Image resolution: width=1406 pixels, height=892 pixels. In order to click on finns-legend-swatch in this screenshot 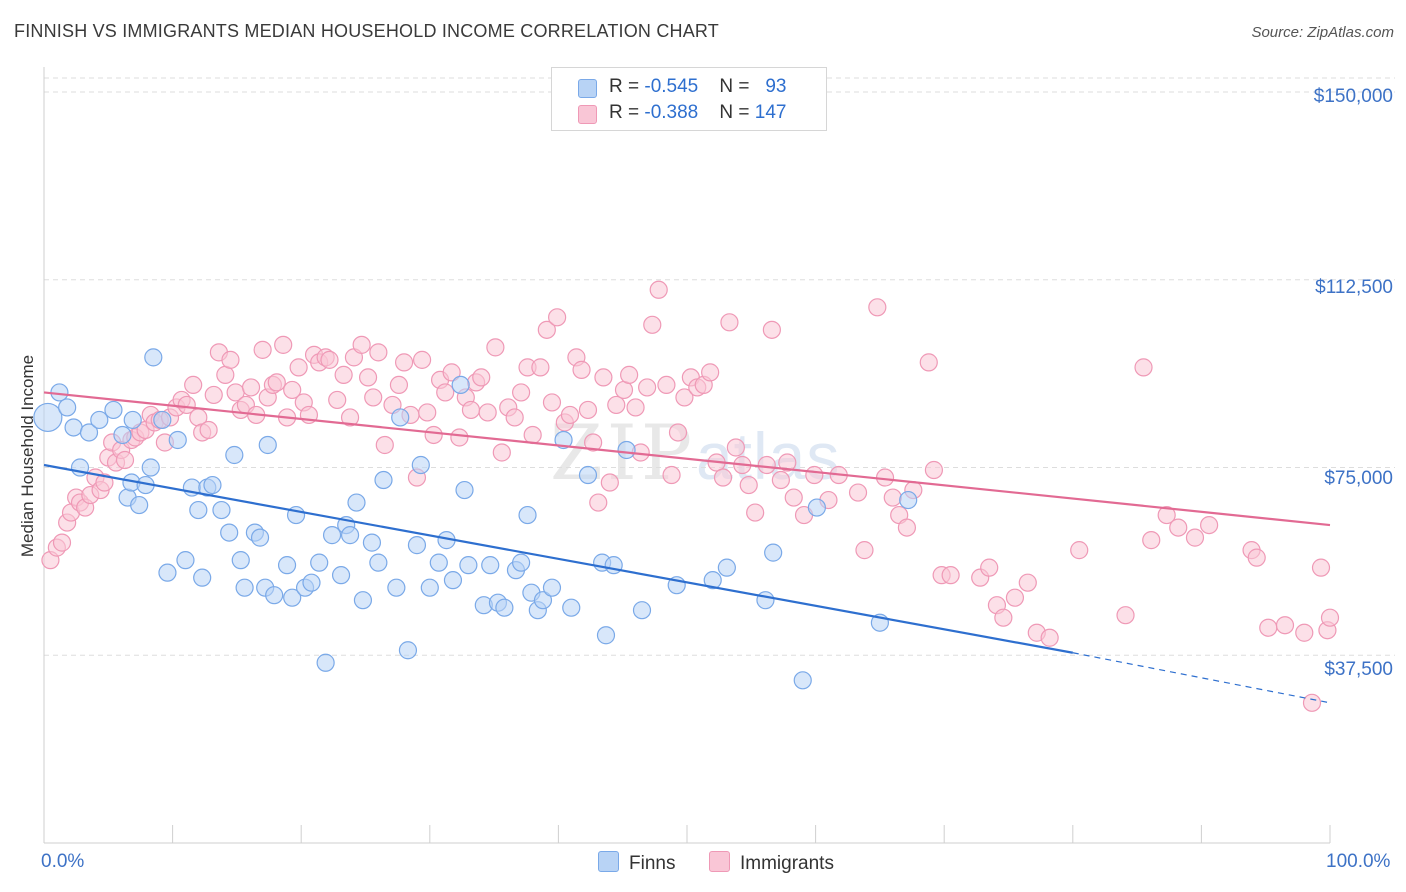, I will do `click(608, 861)`.